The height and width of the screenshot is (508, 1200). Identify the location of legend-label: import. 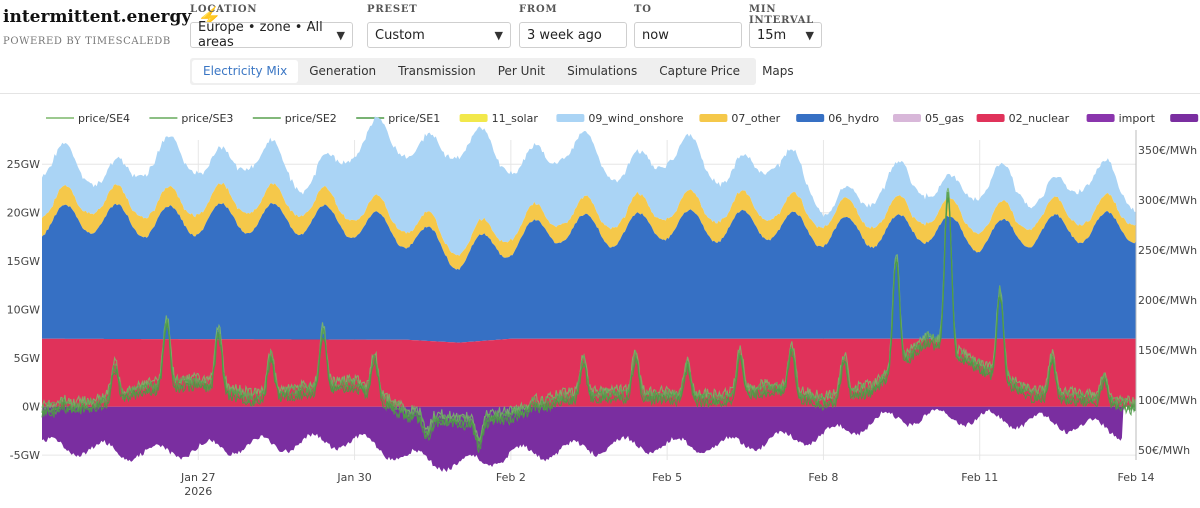
(1137, 118).